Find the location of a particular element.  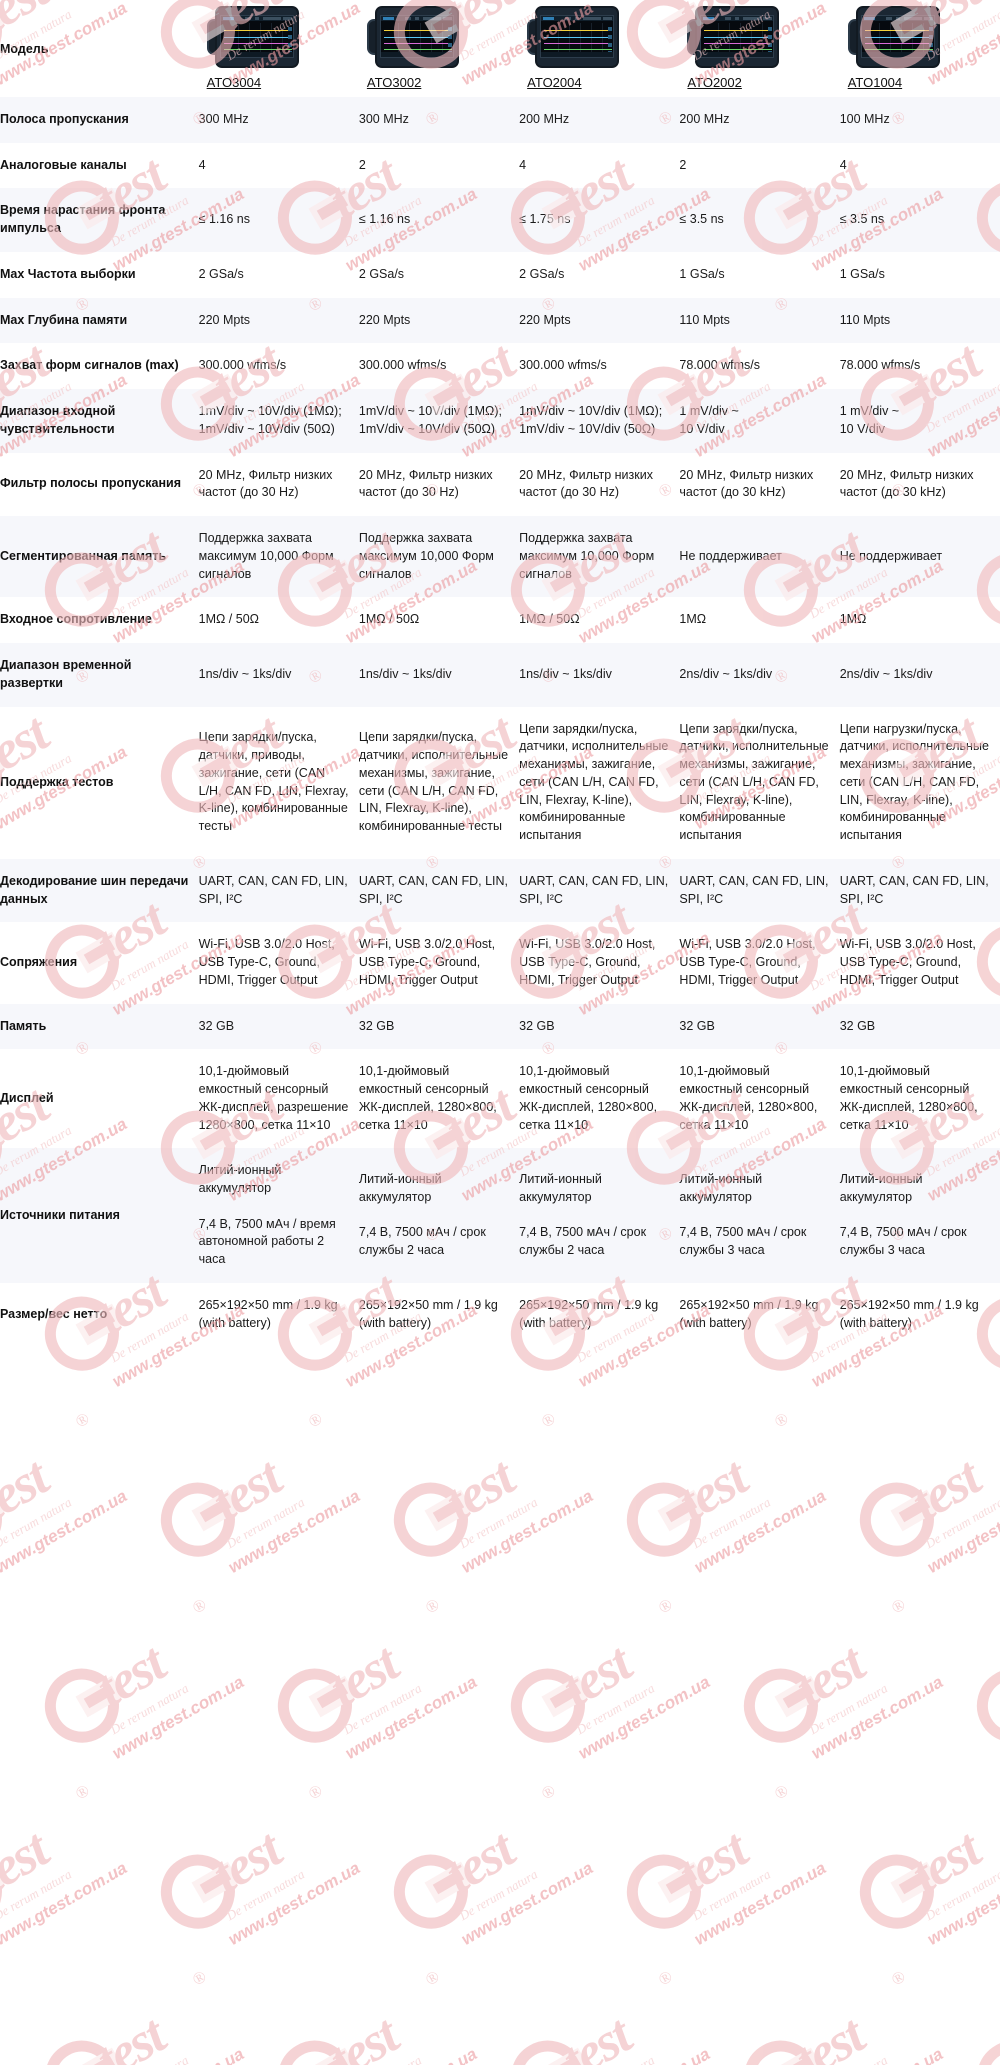

model-name-link: ATO3002 is located at coordinates (394, 82).